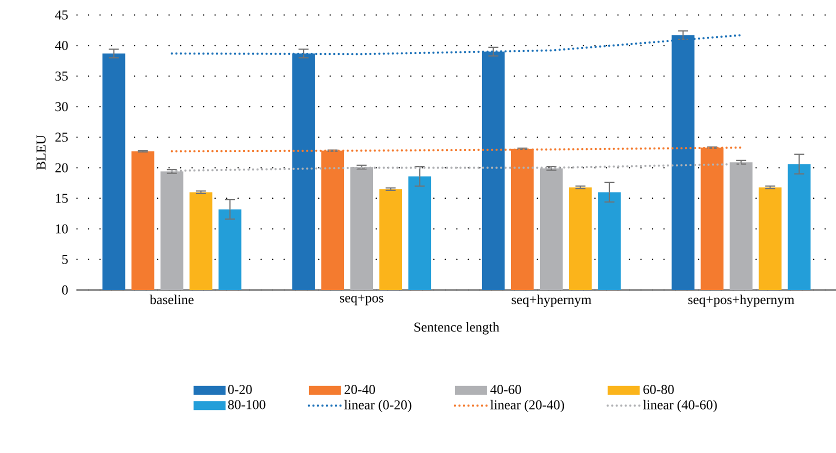  I want to click on x-tick-label: seq+pos, so click(362, 300).